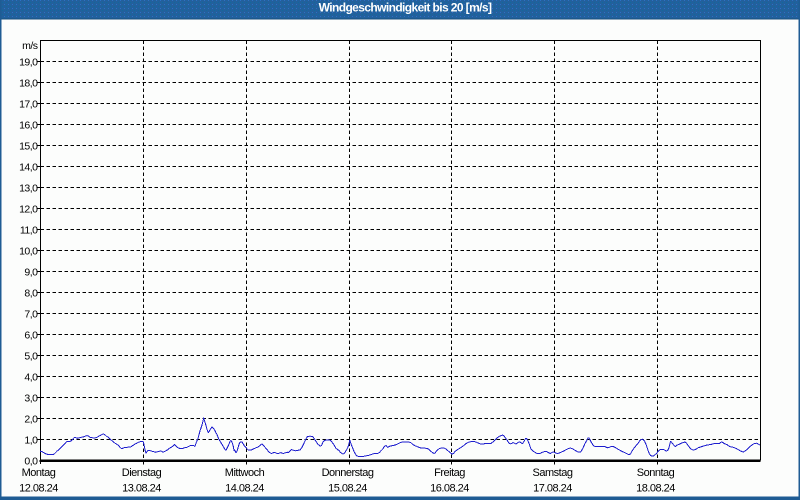 Image resolution: width=800 pixels, height=500 pixels. I want to click on svg-text: 13,0, so click(28, 188).